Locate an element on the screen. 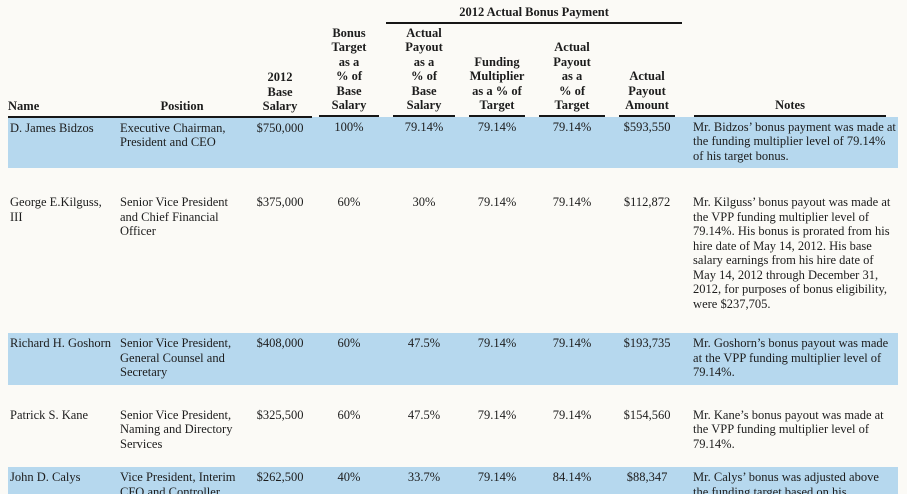 This screenshot has width=907, height=494. cell-payout-pct-base: 33.7% is located at coordinates (424, 477).